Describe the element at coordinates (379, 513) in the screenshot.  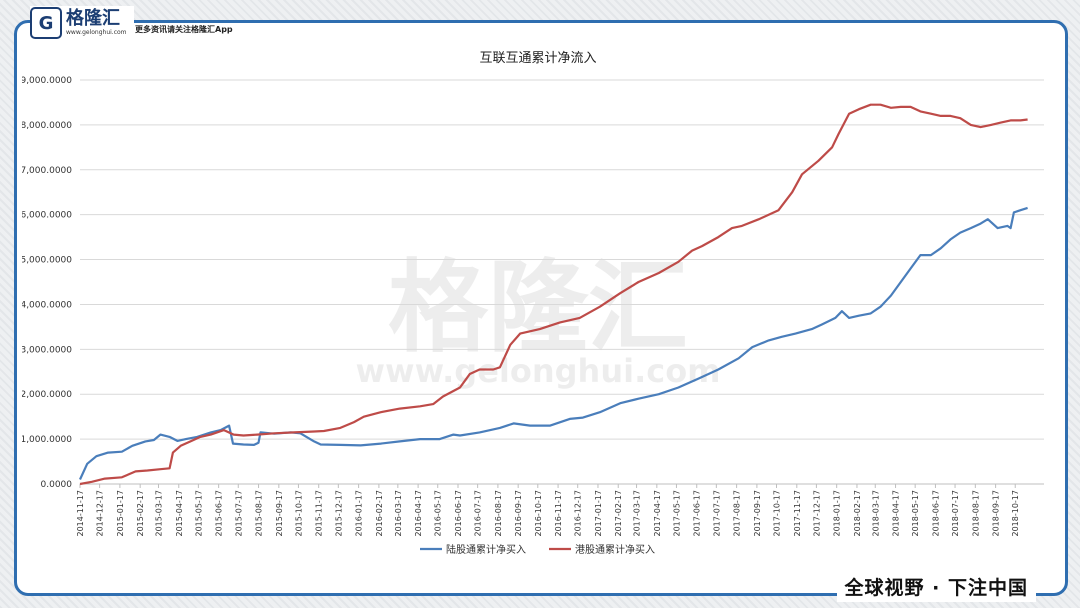
I see `x-tick-label: 2016-02-17` at that location.